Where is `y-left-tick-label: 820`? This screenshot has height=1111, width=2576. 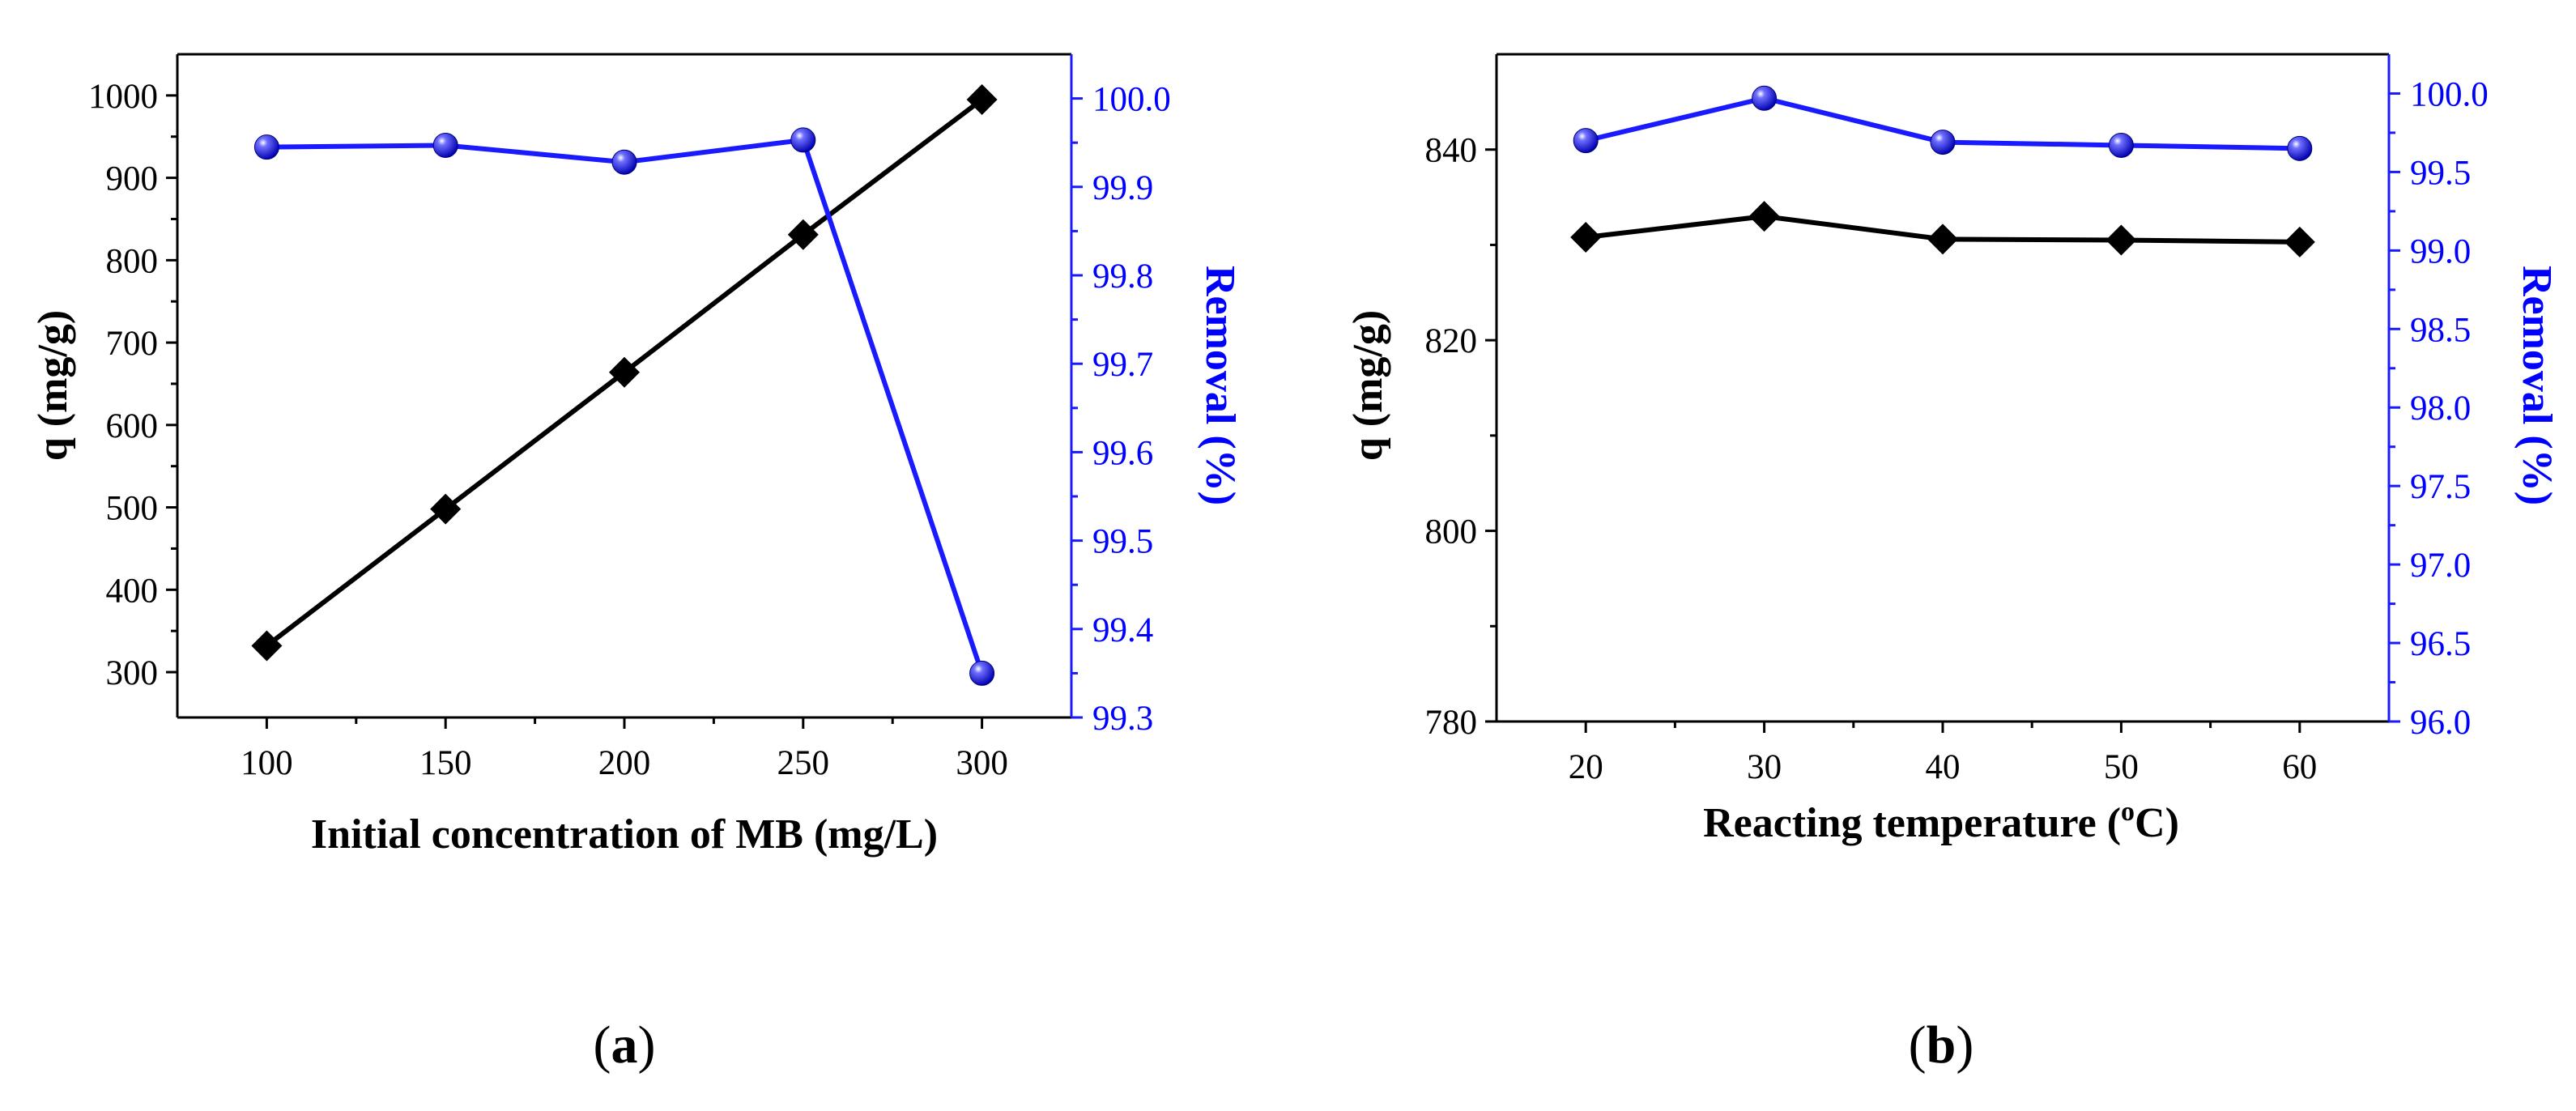
y-left-tick-label: 820 is located at coordinates (1451, 341).